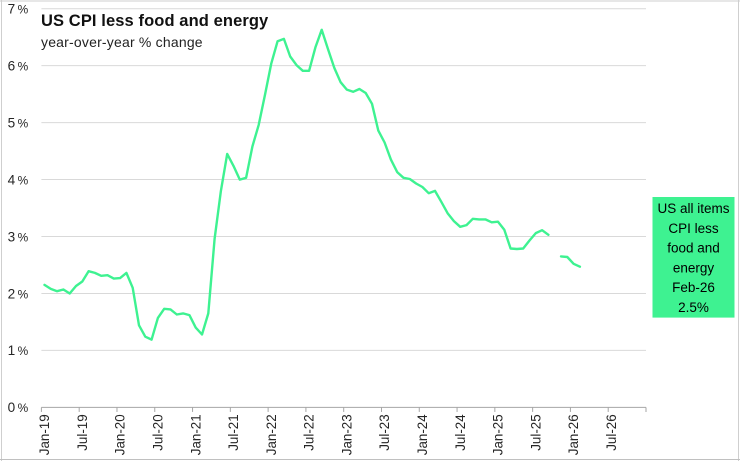 Image resolution: width=740 pixels, height=461 pixels. What do you see at coordinates (693, 208) in the screenshot?
I see `svg-text: US all items` at bounding box center [693, 208].